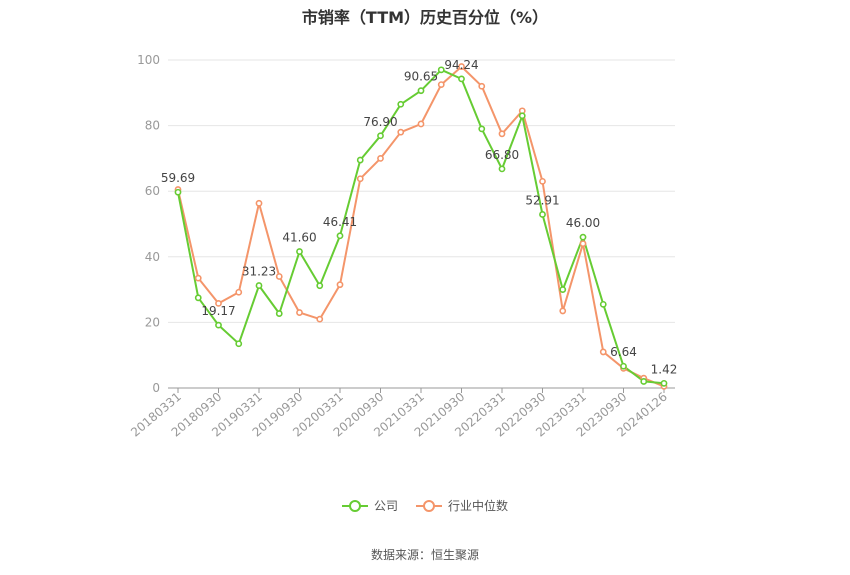 Image resolution: width=850 pixels, height=575 pixels. I want to click on legend-label-industry-median: 行业中位数, so click(478, 506).